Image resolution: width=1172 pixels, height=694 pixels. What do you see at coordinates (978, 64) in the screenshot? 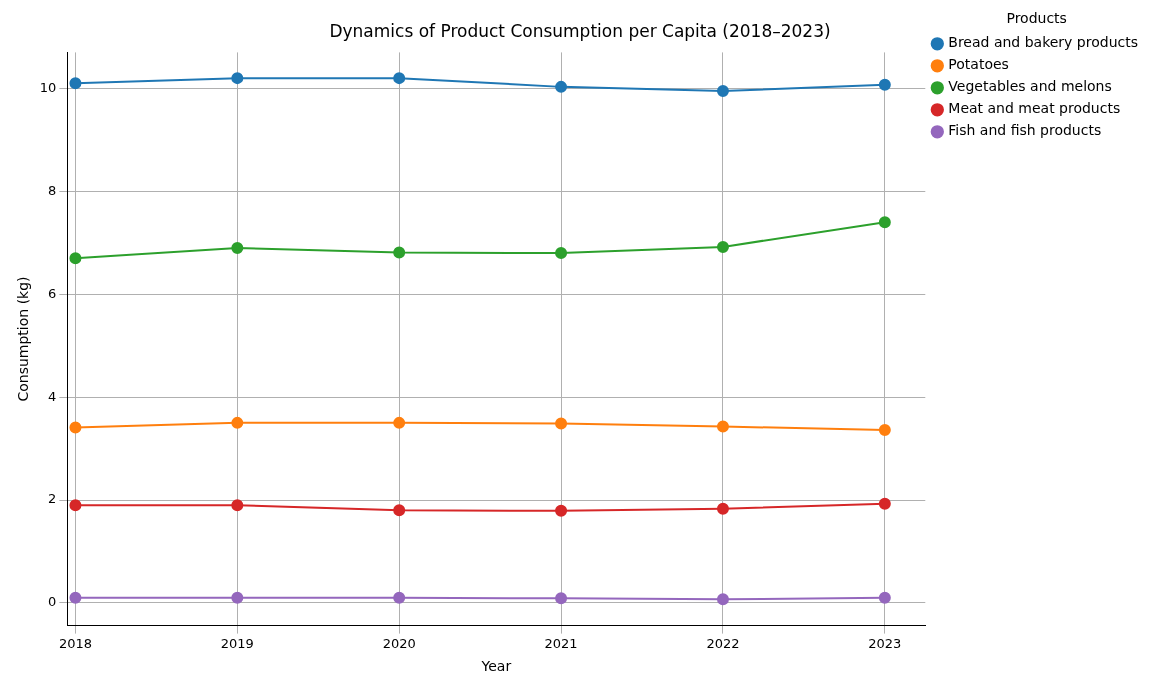
I see `legend-label: Potatoes` at bounding box center [978, 64].